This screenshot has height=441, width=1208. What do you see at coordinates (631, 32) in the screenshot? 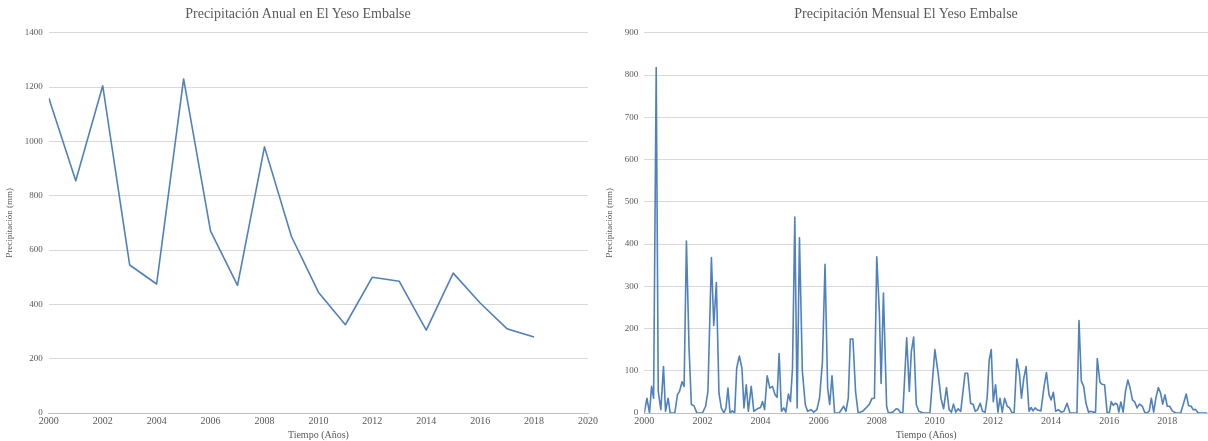
I see `y-tick-label: 900` at bounding box center [631, 32].